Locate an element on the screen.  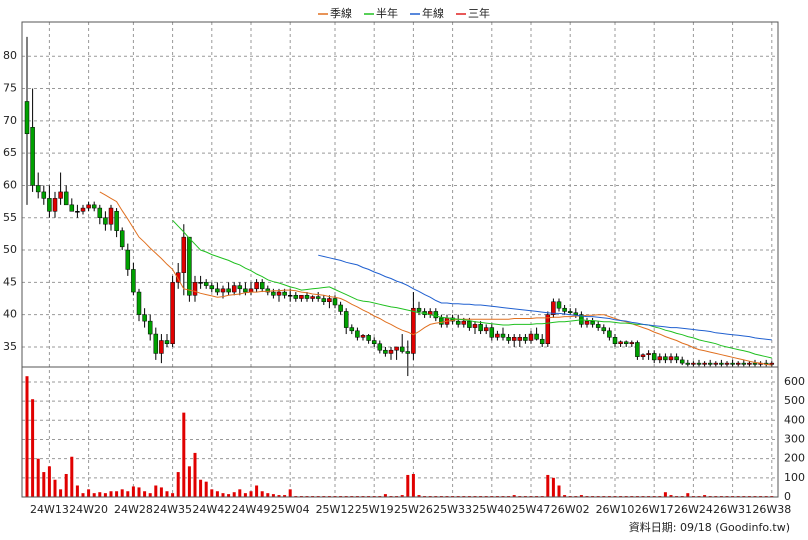
x-tick-label: 24W49 is located at coordinates (251, 509).